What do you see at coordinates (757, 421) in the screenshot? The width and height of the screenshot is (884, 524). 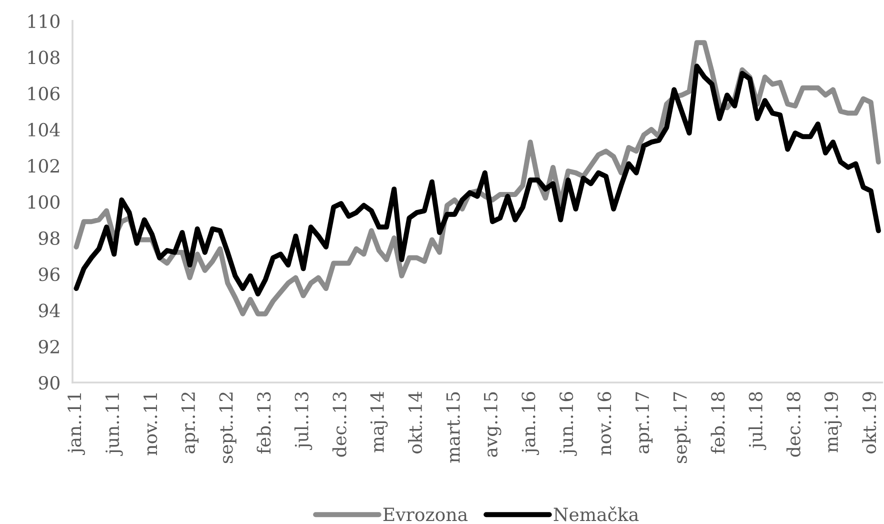 I see `x-tick-label: jul..18` at bounding box center [757, 421].